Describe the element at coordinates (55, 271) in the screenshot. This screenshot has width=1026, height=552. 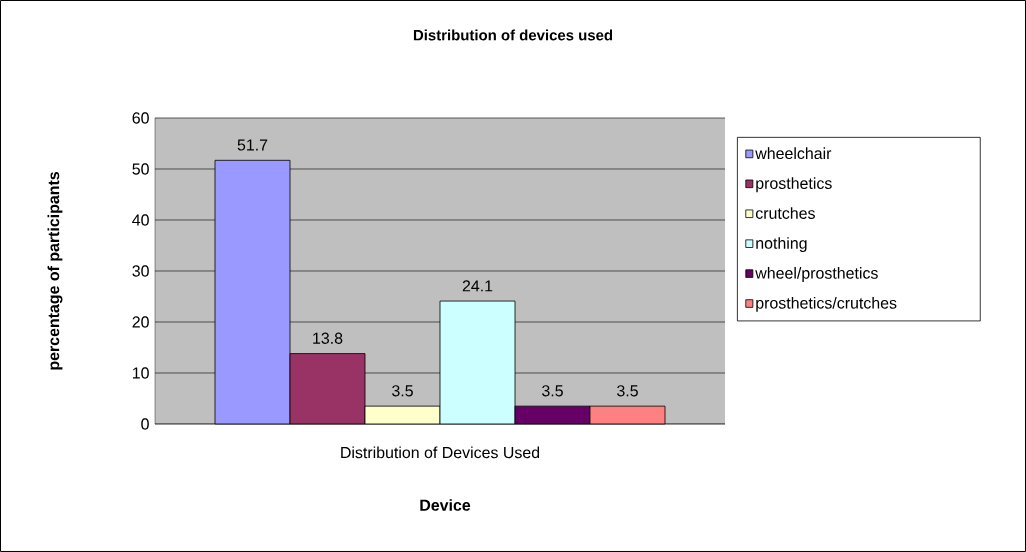
I see `y-axis-title: percentage of participants` at that location.